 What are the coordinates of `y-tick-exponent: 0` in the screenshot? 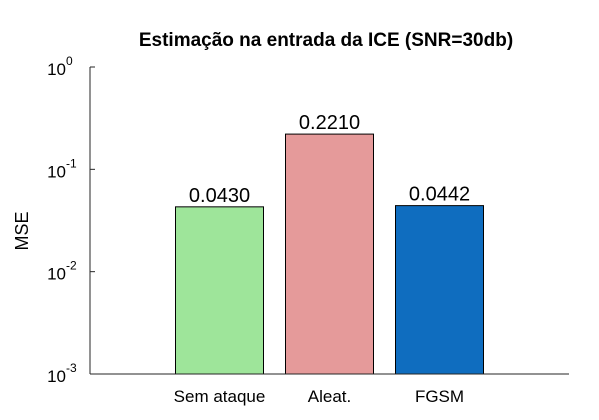 It's located at (69, 61).